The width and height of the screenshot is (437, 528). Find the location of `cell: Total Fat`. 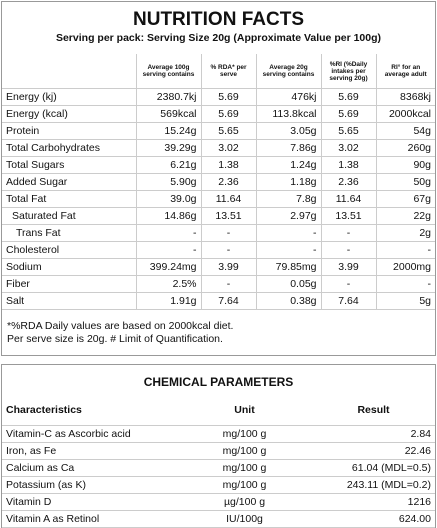

cell: Total Fat is located at coordinates (69, 199).